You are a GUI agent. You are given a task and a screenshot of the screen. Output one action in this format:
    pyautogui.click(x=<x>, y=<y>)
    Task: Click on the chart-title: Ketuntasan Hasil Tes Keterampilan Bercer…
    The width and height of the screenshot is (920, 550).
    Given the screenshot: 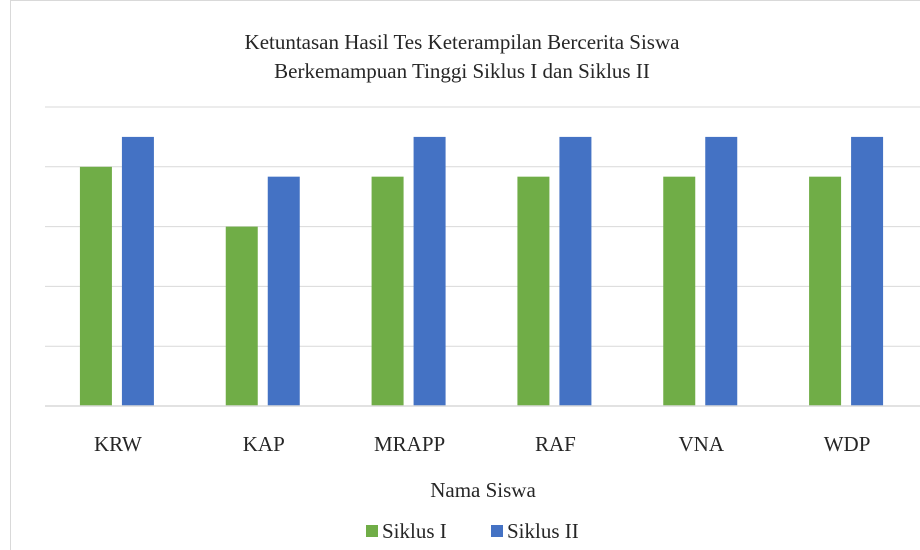 What is the action you would take?
    pyautogui.click(x=463, y=42)
    